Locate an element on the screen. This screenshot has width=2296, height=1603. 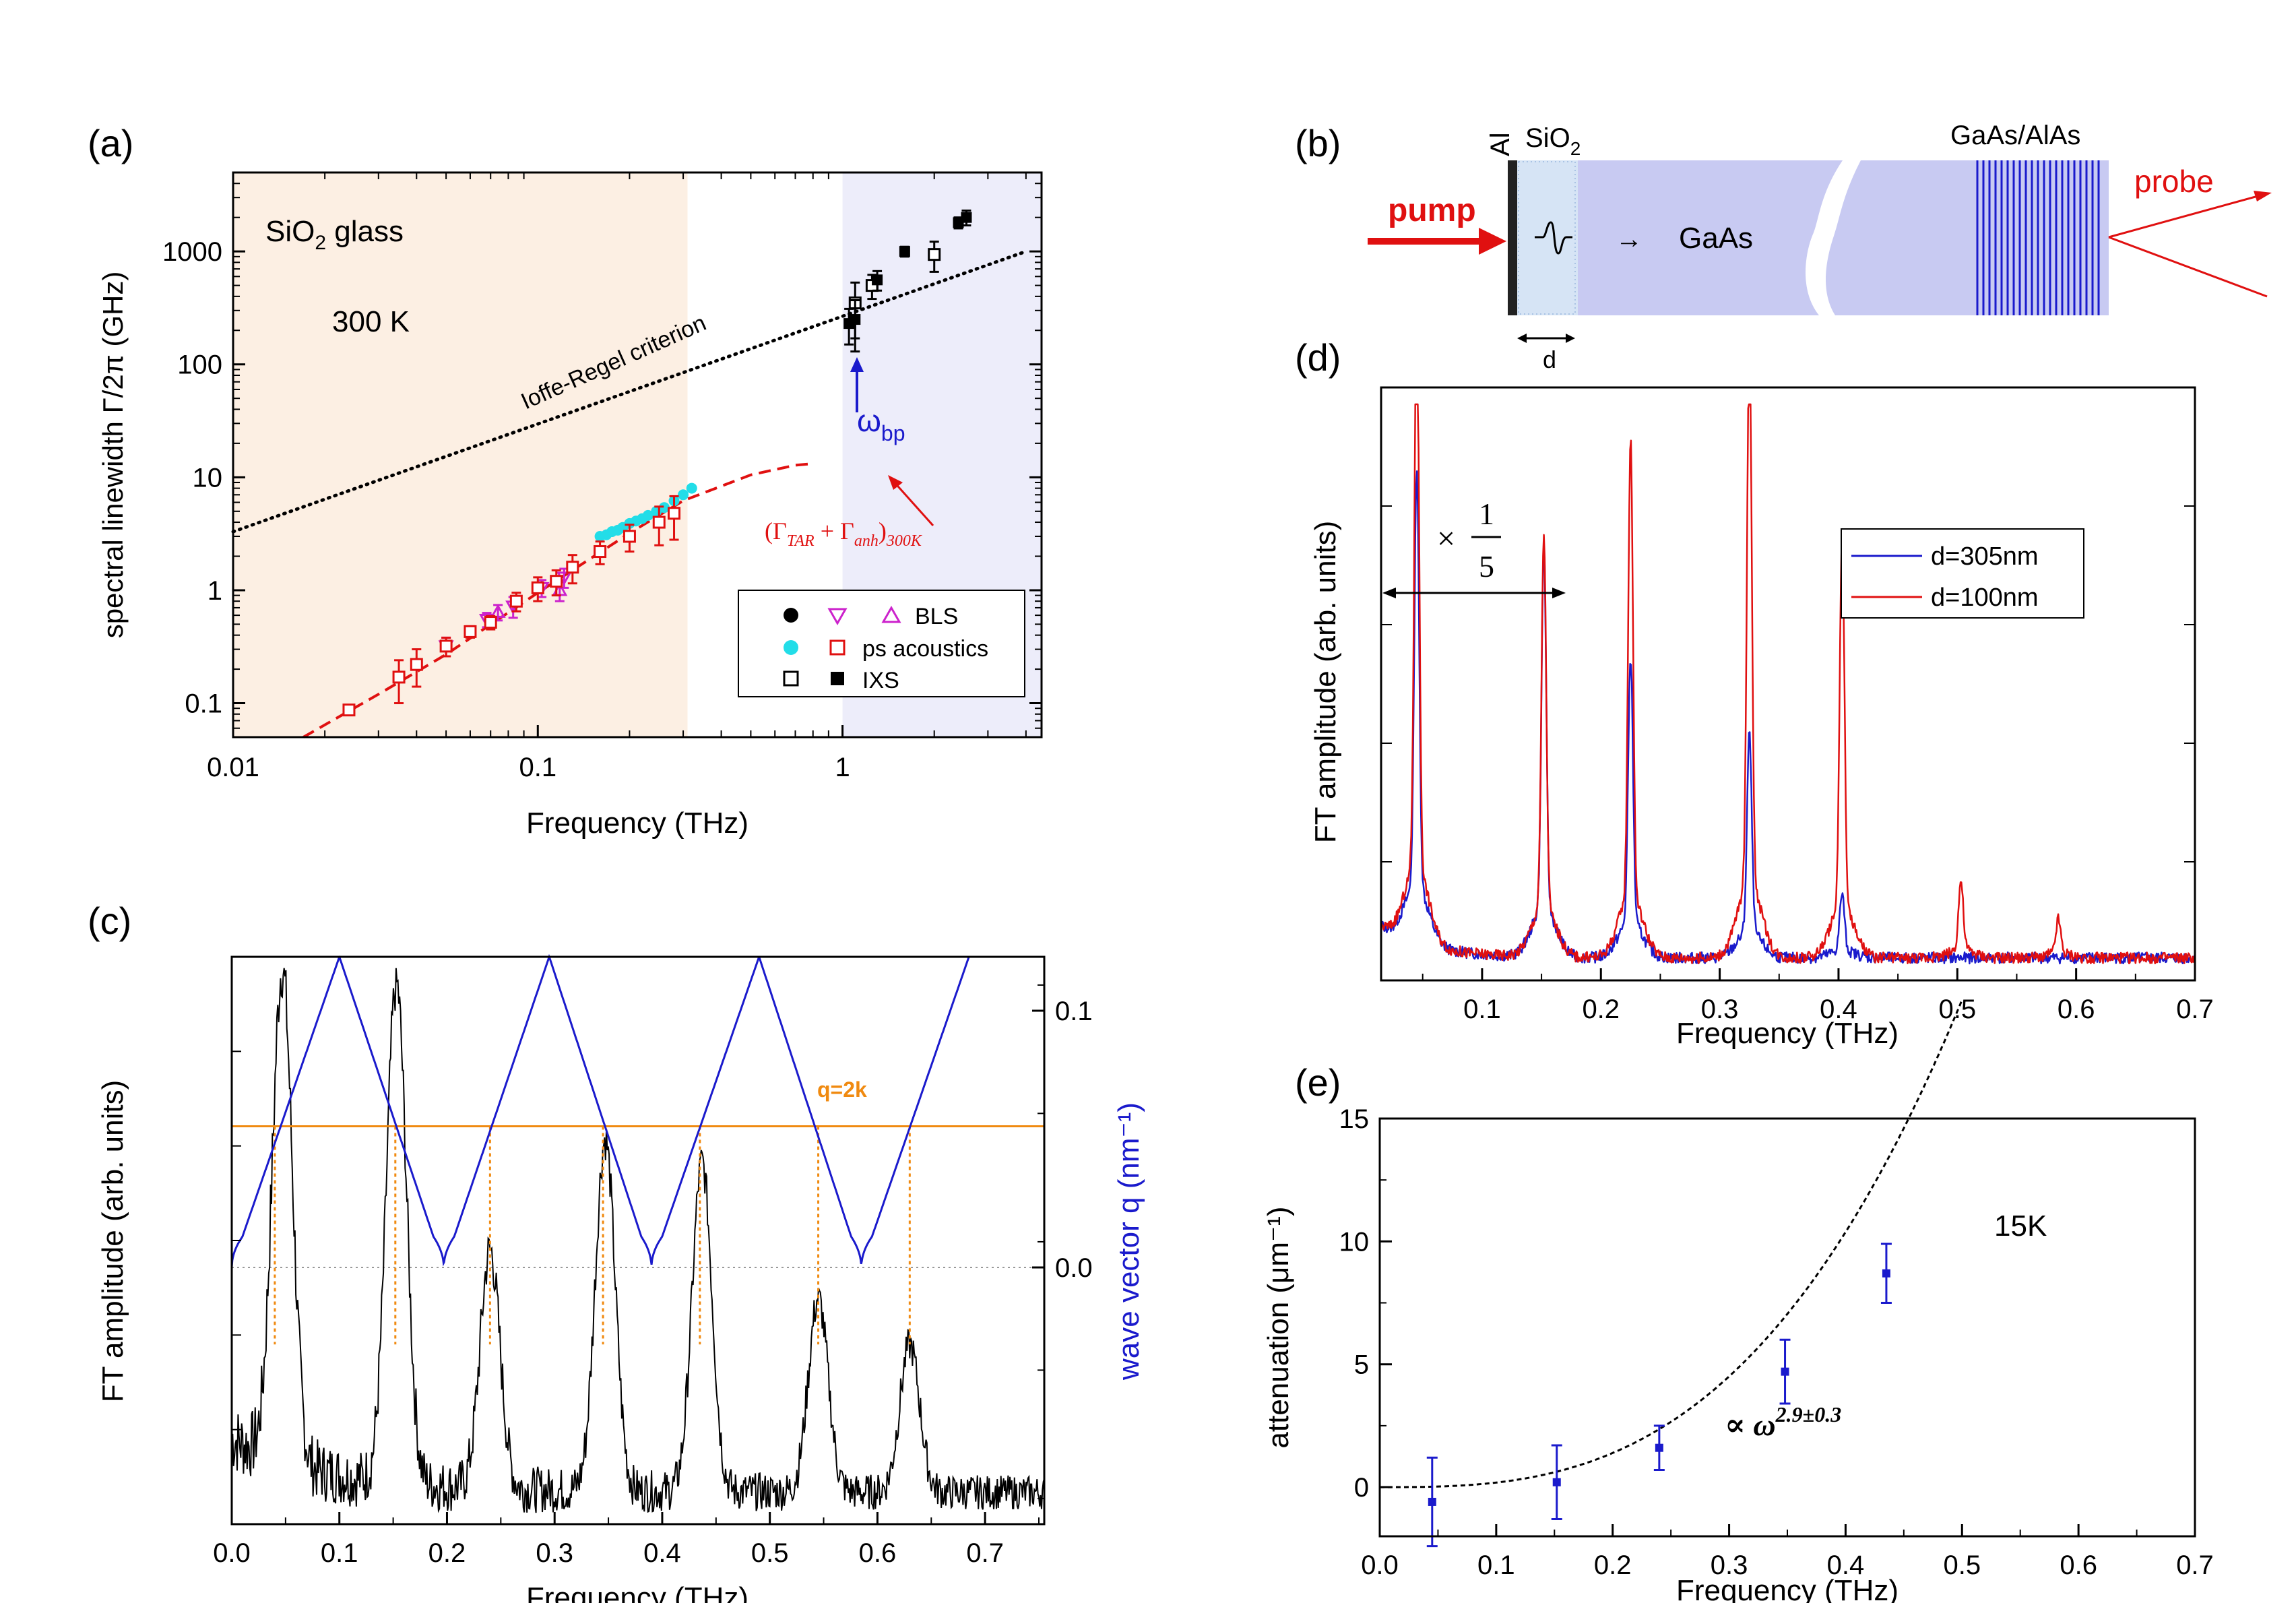
y-tick-label-e: 10 is located at coordinates (1354, 1242).